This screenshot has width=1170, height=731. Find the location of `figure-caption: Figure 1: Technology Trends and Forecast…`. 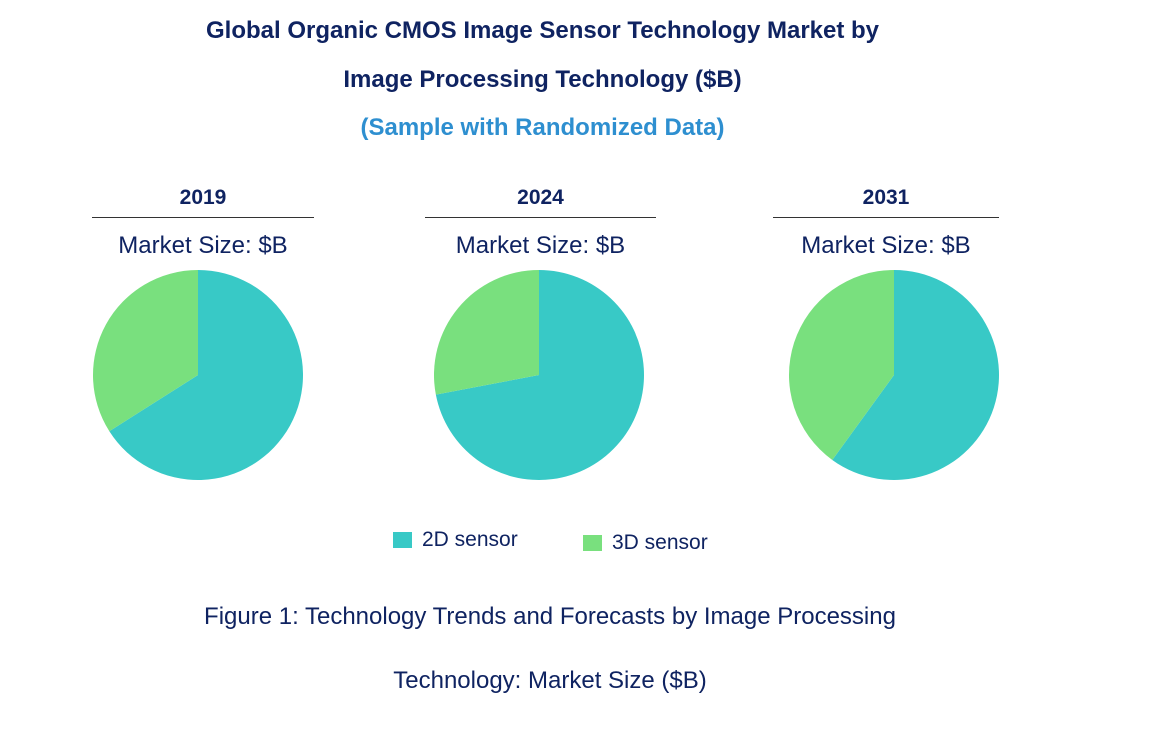

figure-caption: Figure 1: Technology Trends and Forecast… is located at coordinates (550, 616).